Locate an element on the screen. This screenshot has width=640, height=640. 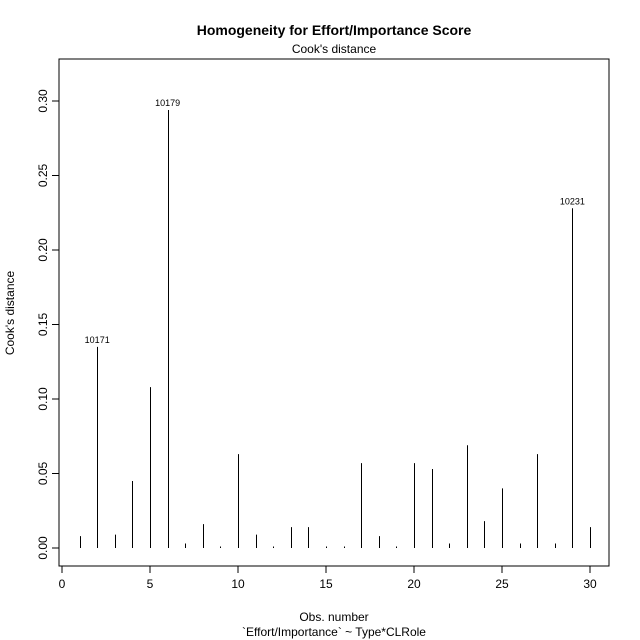
y-tick-label: 0.00 is located at coordinates (43, 548).